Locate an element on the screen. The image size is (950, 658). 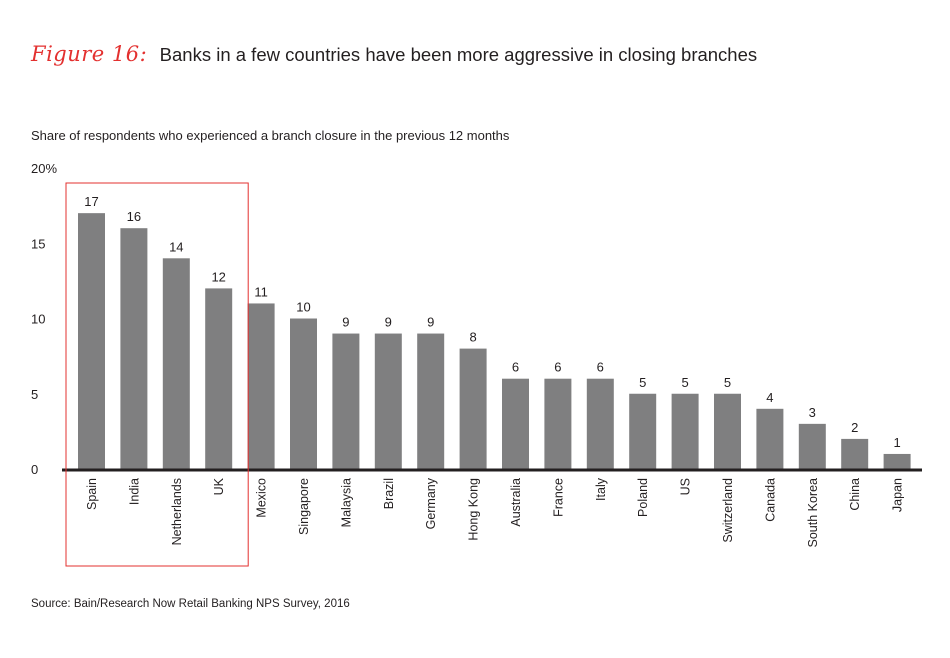
bar-poland is located at coordinates (643, 431).